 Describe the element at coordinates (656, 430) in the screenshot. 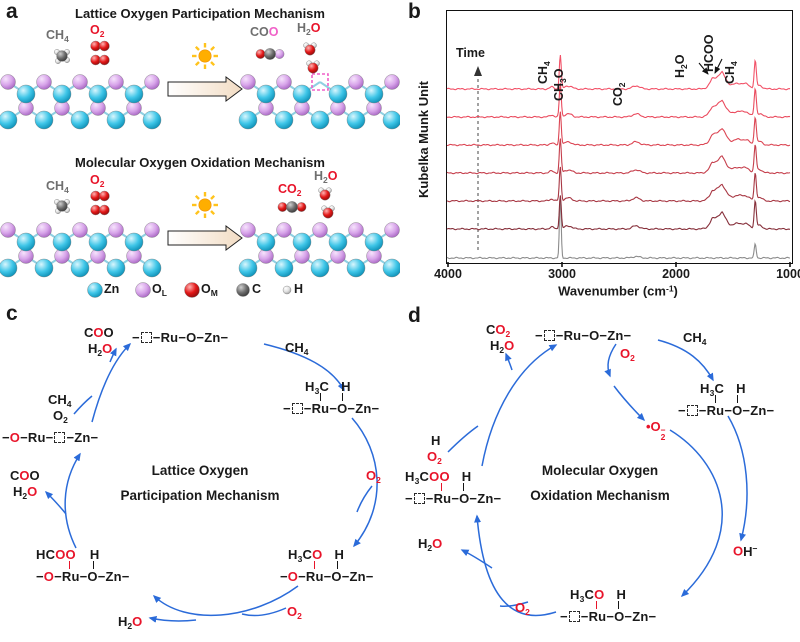

I see `superoxide-radical-label: •O −2` at that location.